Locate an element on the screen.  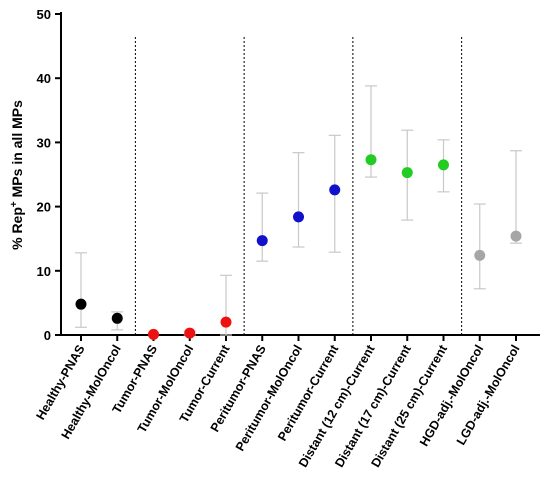
y-tick-label-50: 50 is located at coordinates (44, 14).